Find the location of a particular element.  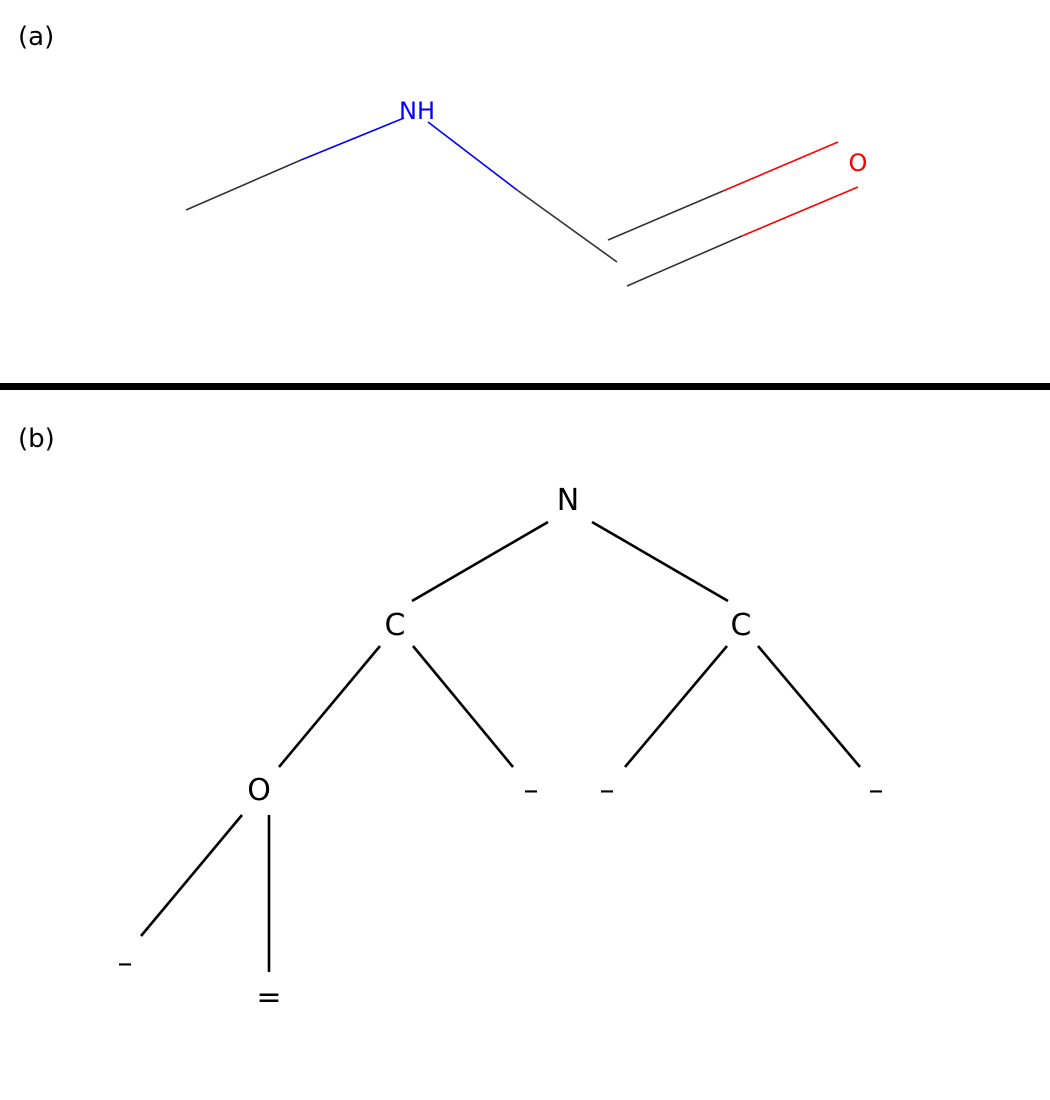

tree-node-o: O is located at coordinates (259, 790).